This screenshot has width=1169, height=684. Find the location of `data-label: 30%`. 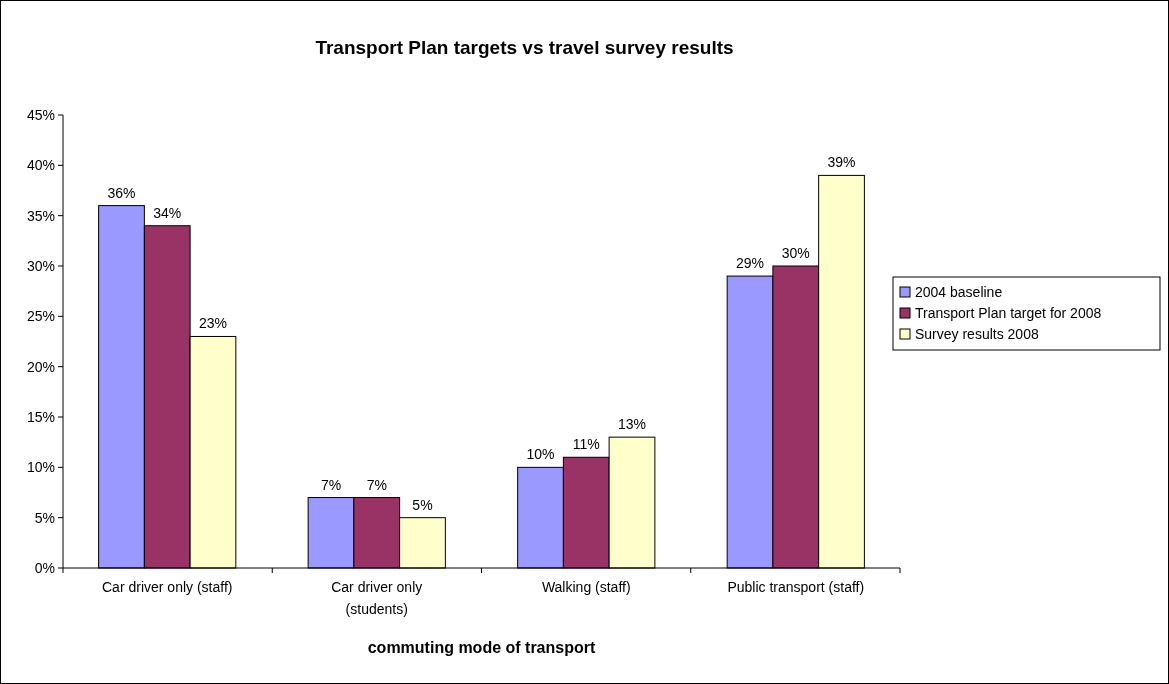

data-label: 30% is located at coordinates (795, 253).